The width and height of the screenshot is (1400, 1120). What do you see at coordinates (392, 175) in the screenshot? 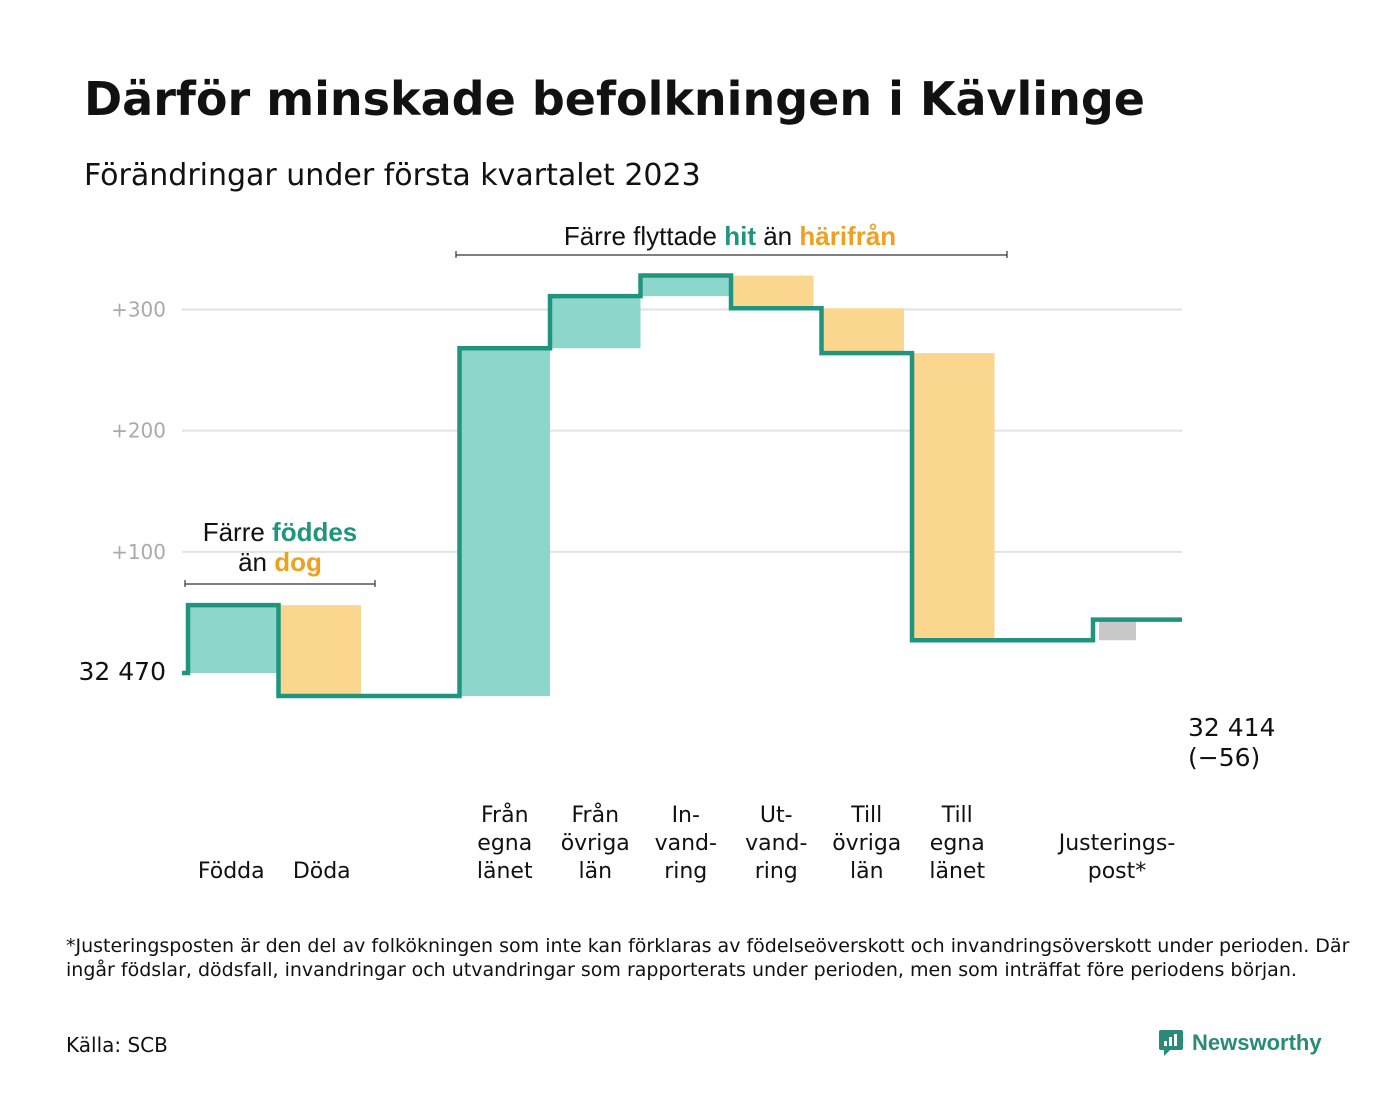
I see `chart-subtitle: Förändringar under första kvartalet 2023` at bounding box center [392, 175].